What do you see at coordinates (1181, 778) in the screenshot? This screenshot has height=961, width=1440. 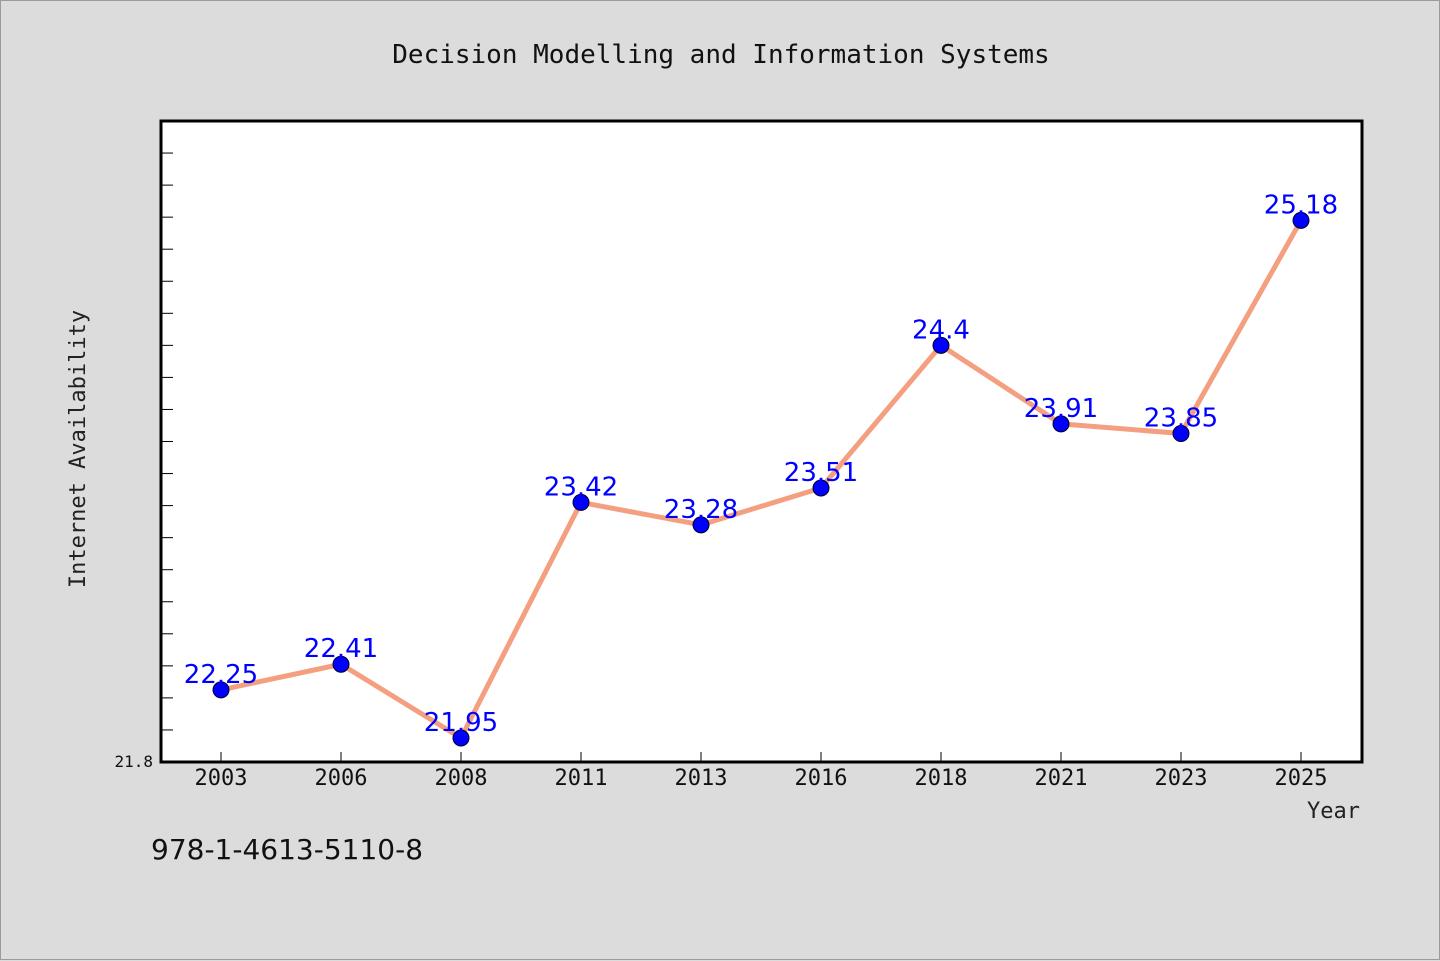 I see `x-tick-label: 2023` at bounding box center [1181, 778].